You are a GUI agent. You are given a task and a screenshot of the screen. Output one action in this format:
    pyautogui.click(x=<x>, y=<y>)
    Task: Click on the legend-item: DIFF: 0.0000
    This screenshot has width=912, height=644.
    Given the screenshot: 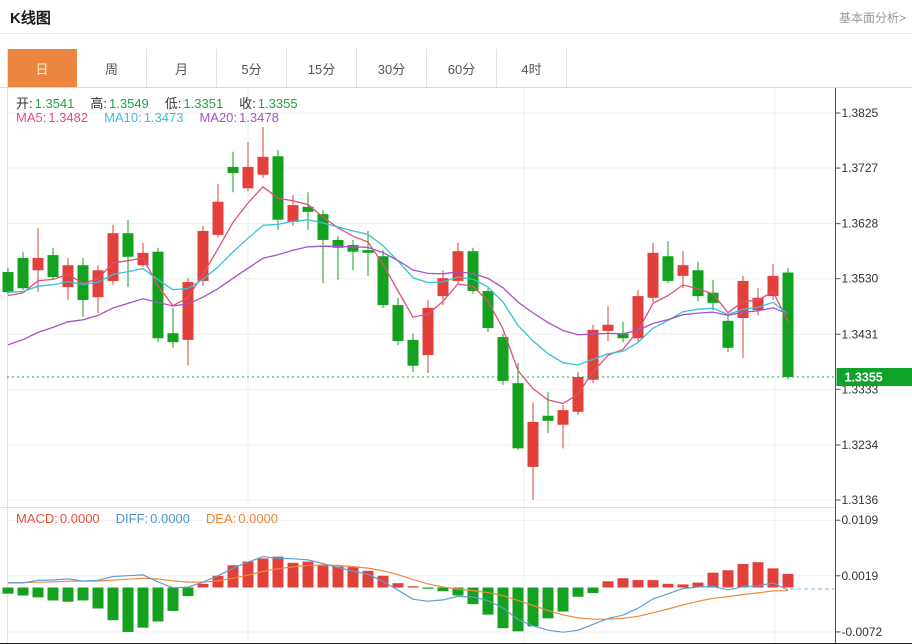 What is the action you would take?
    pyautogui.click(x=152, y=518)
    